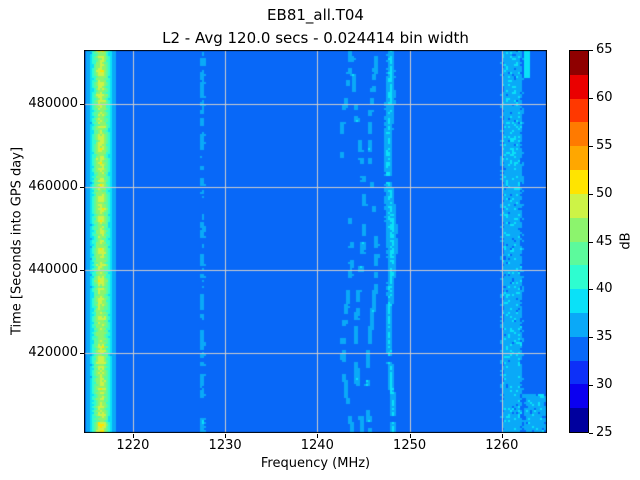 This screenshot has width=640, height=480. What do you see at coordinates (604, 337) in the screenshot?
I see `colorbar-tick-label: 35` at bounding box center [604, 337].